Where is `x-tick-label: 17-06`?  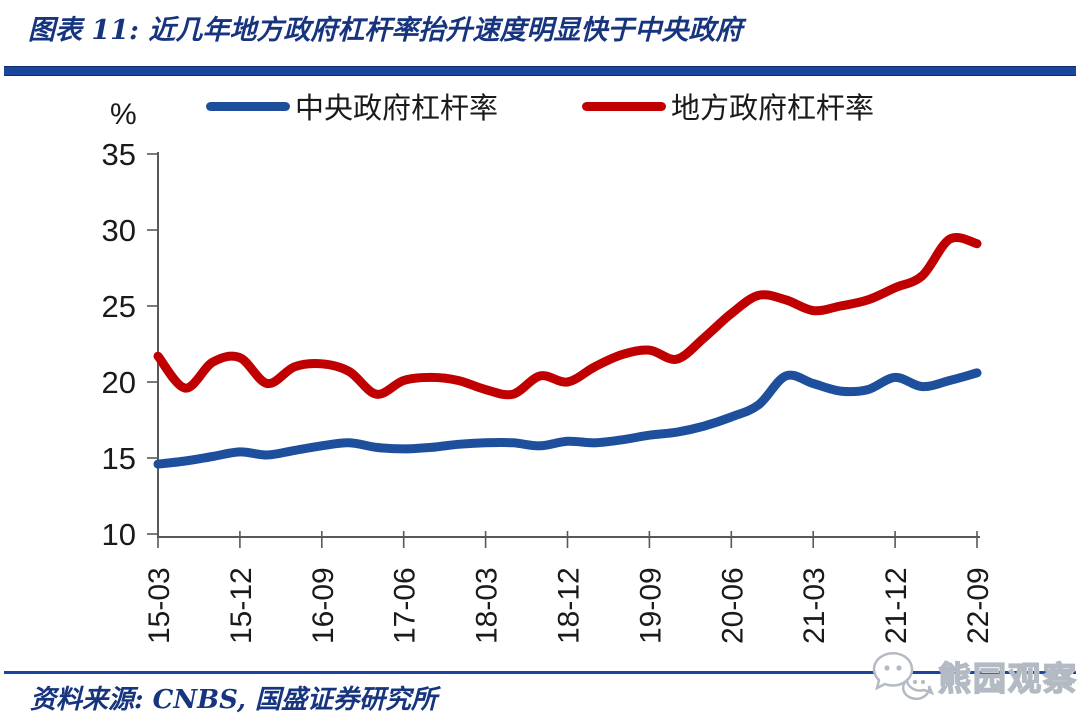
x-tick-label: 17-06 is located at coordinates (405, 605).